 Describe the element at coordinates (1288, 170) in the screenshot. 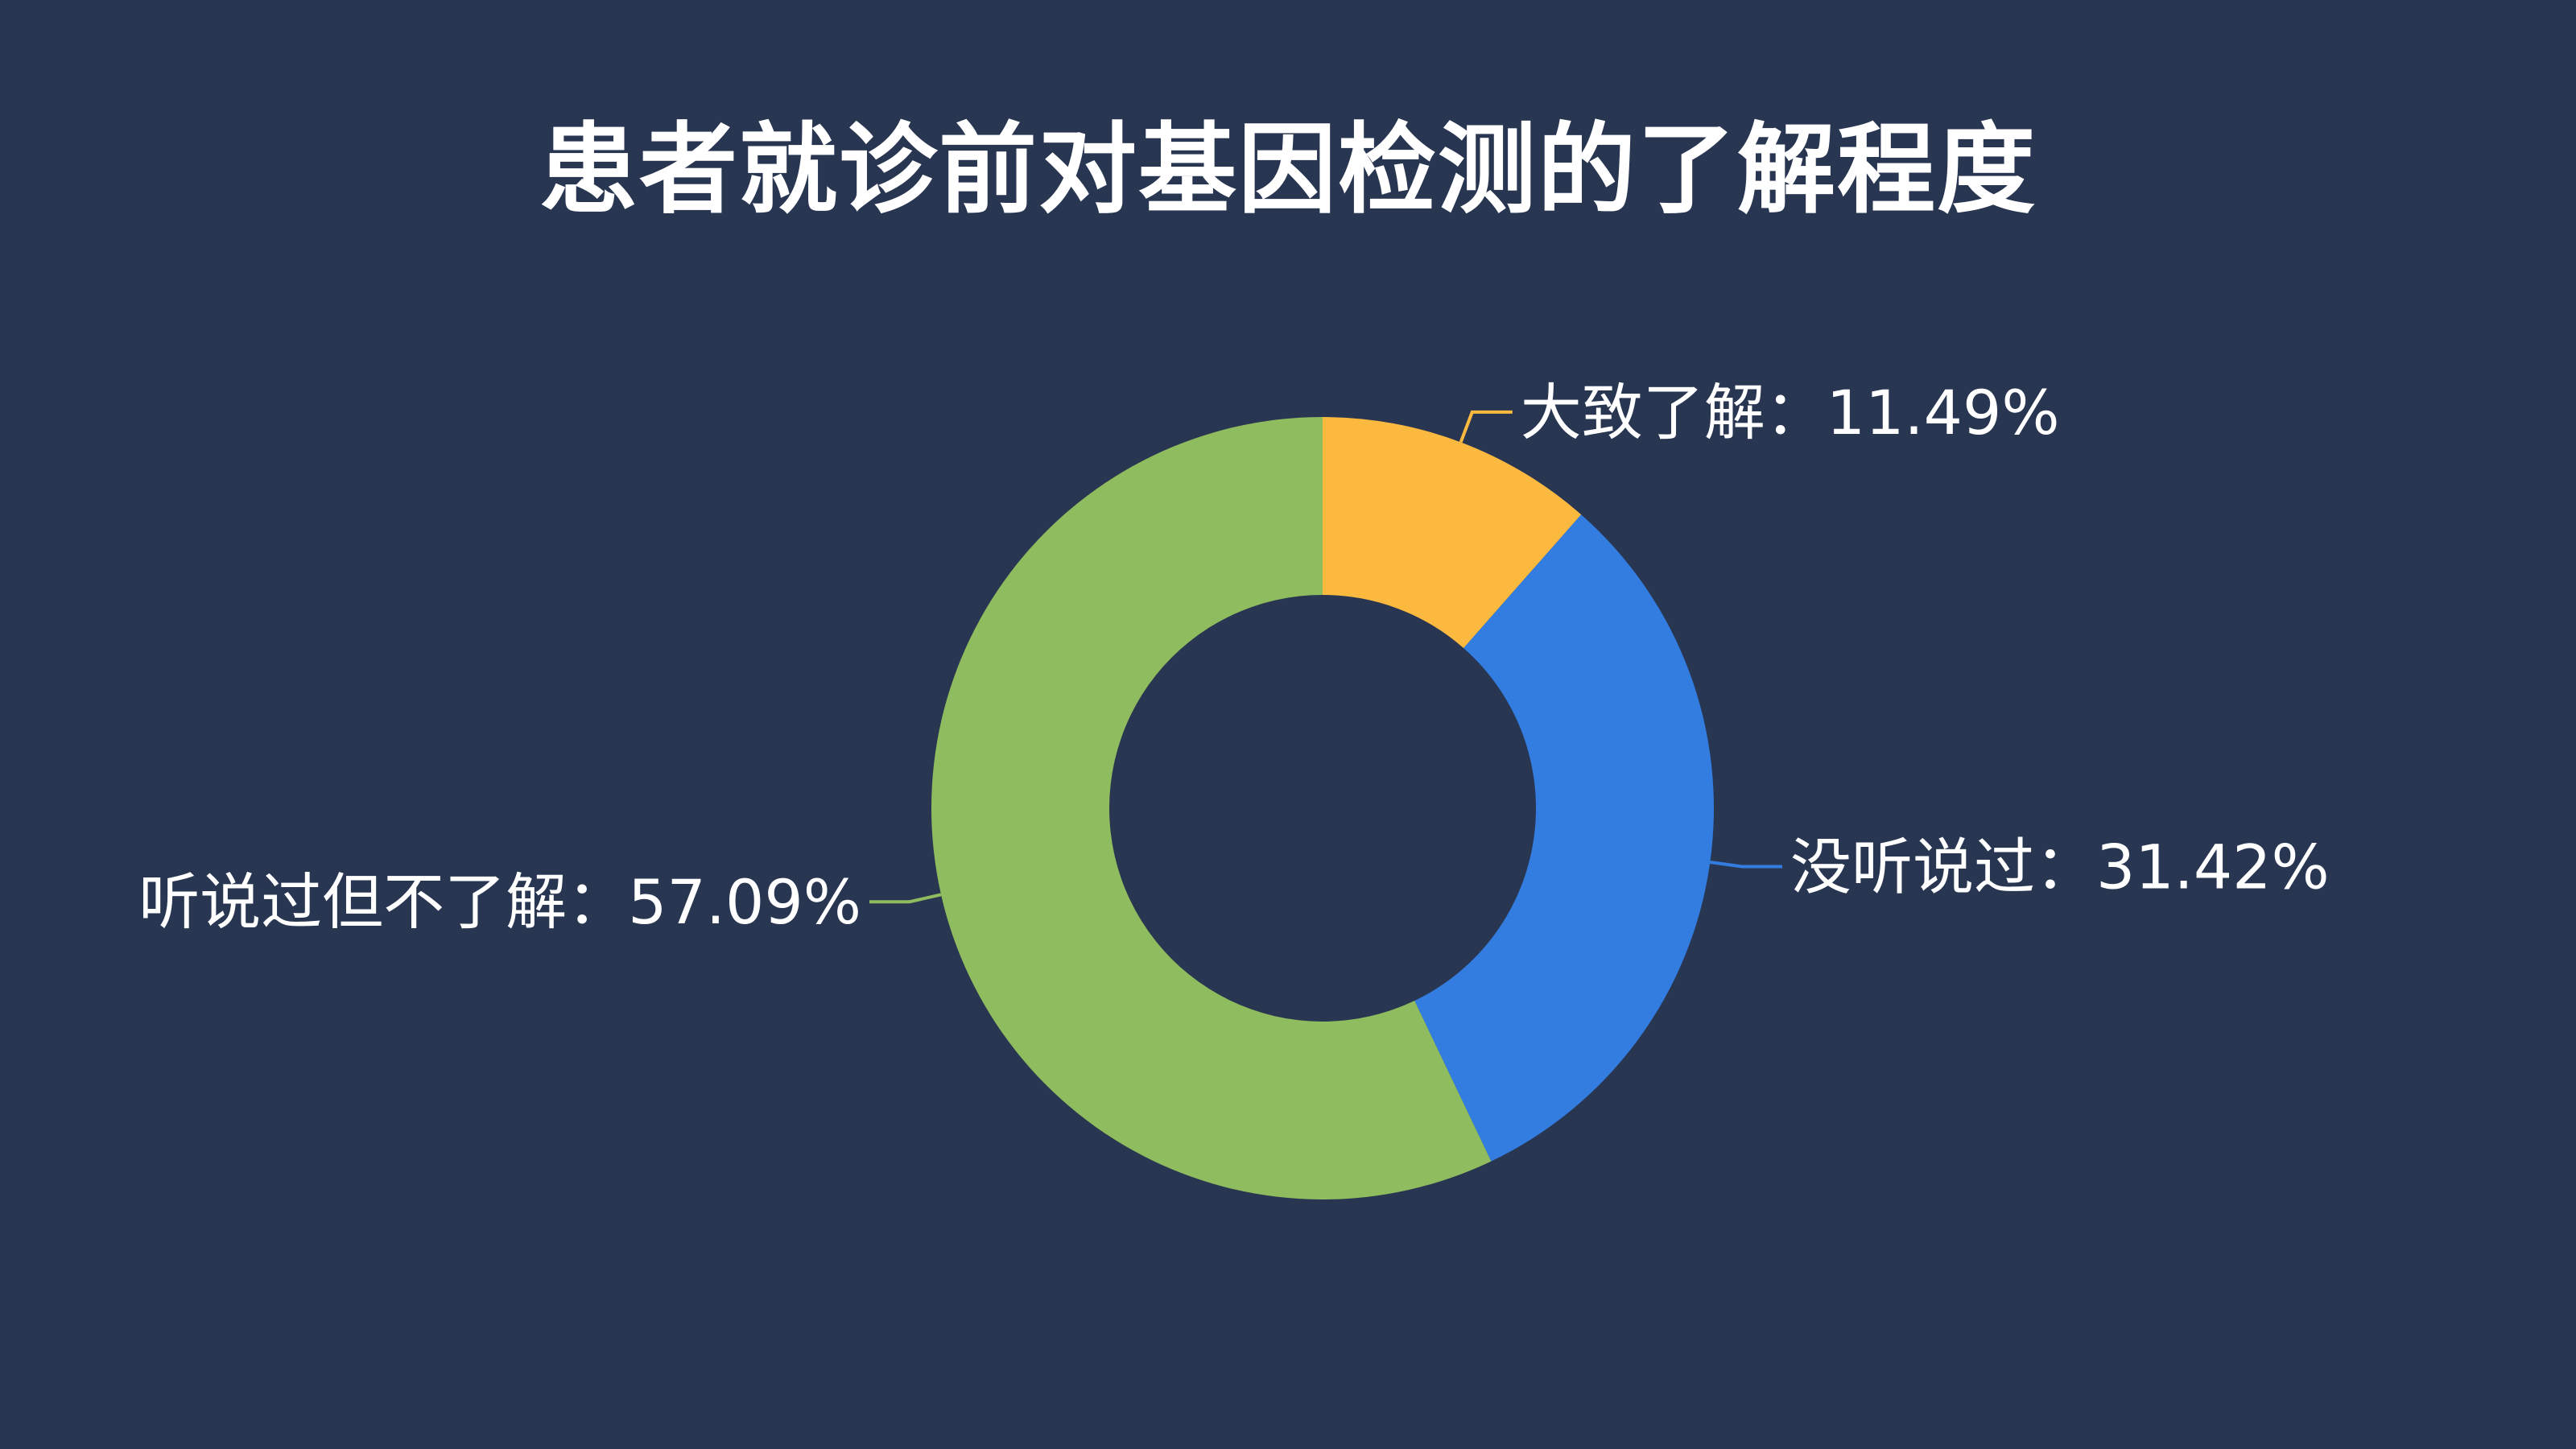

I see `chart-title: 患者就诊前对基因检测的了解程度` at that location.